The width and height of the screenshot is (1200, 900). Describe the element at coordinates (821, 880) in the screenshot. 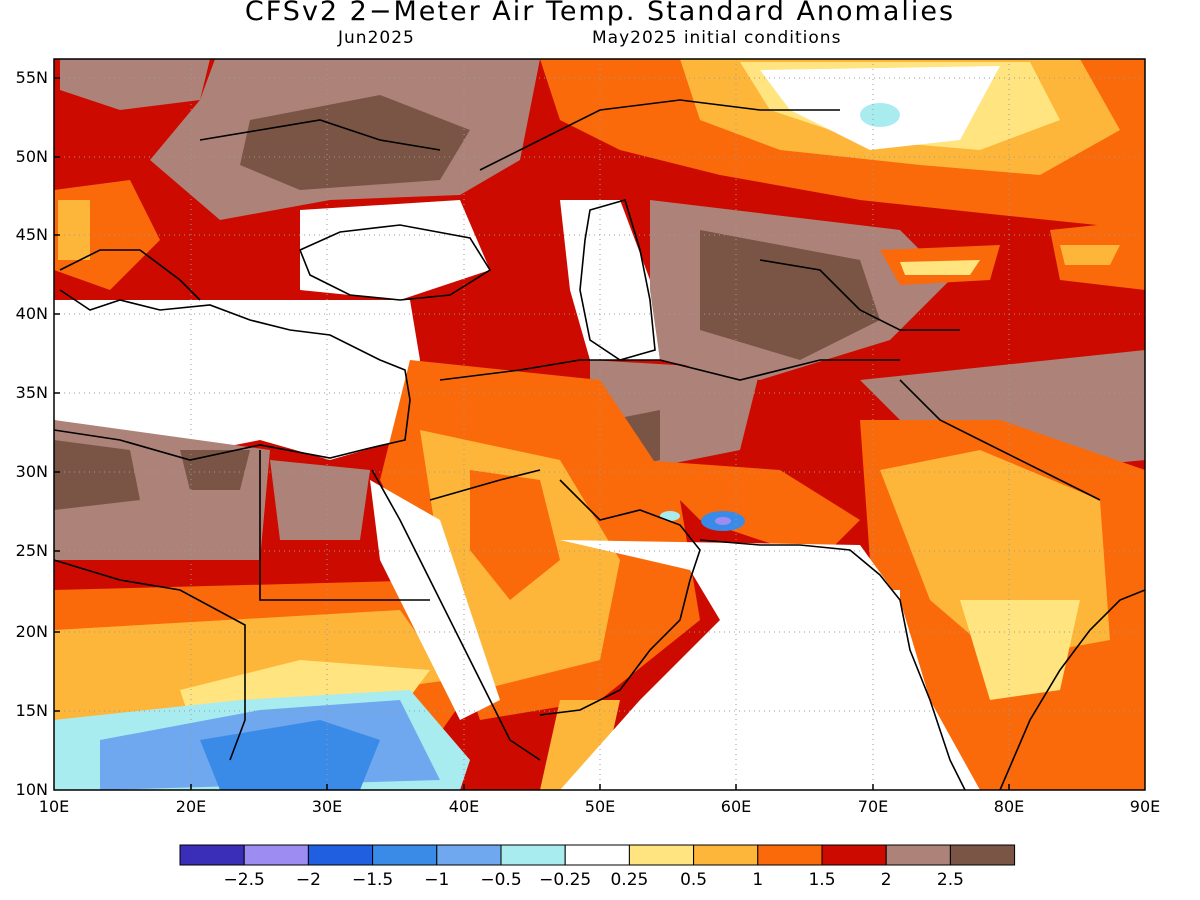

I see `colorbar-label: 1.5` at that location.